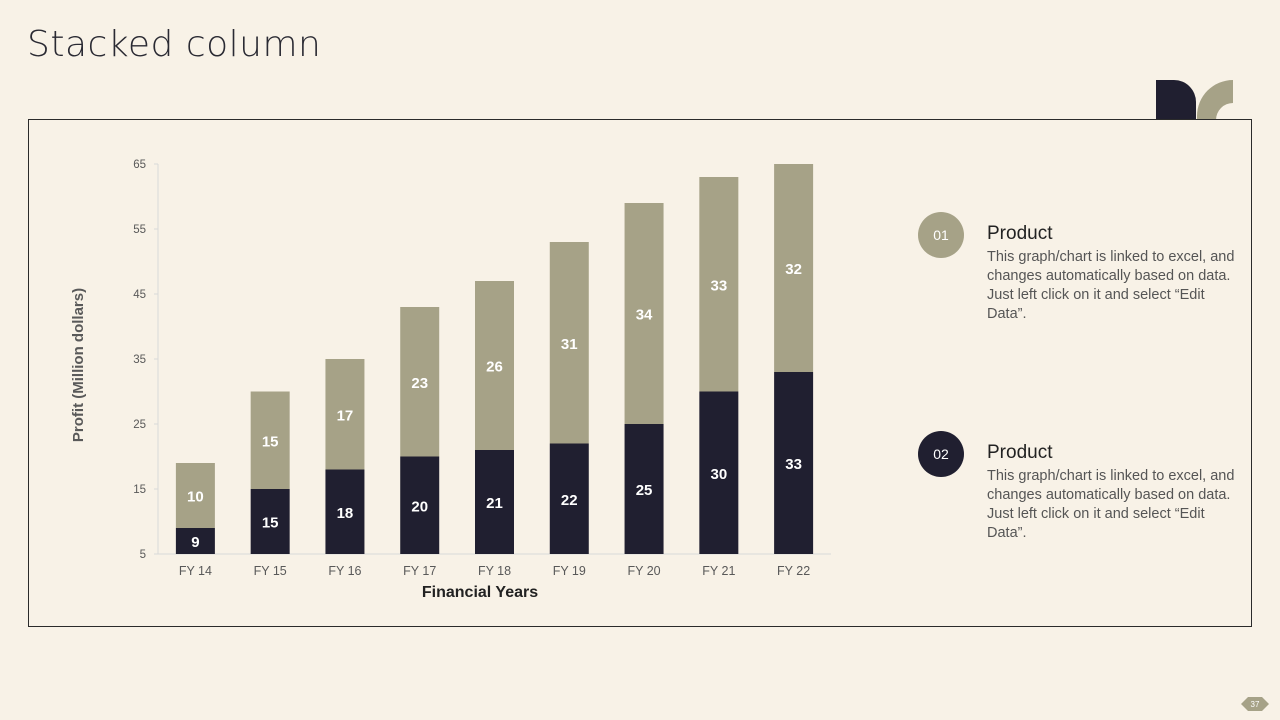 This screenshot has height=720, width=1280. I want to click on data-label-top: 15, so click(270, 441).